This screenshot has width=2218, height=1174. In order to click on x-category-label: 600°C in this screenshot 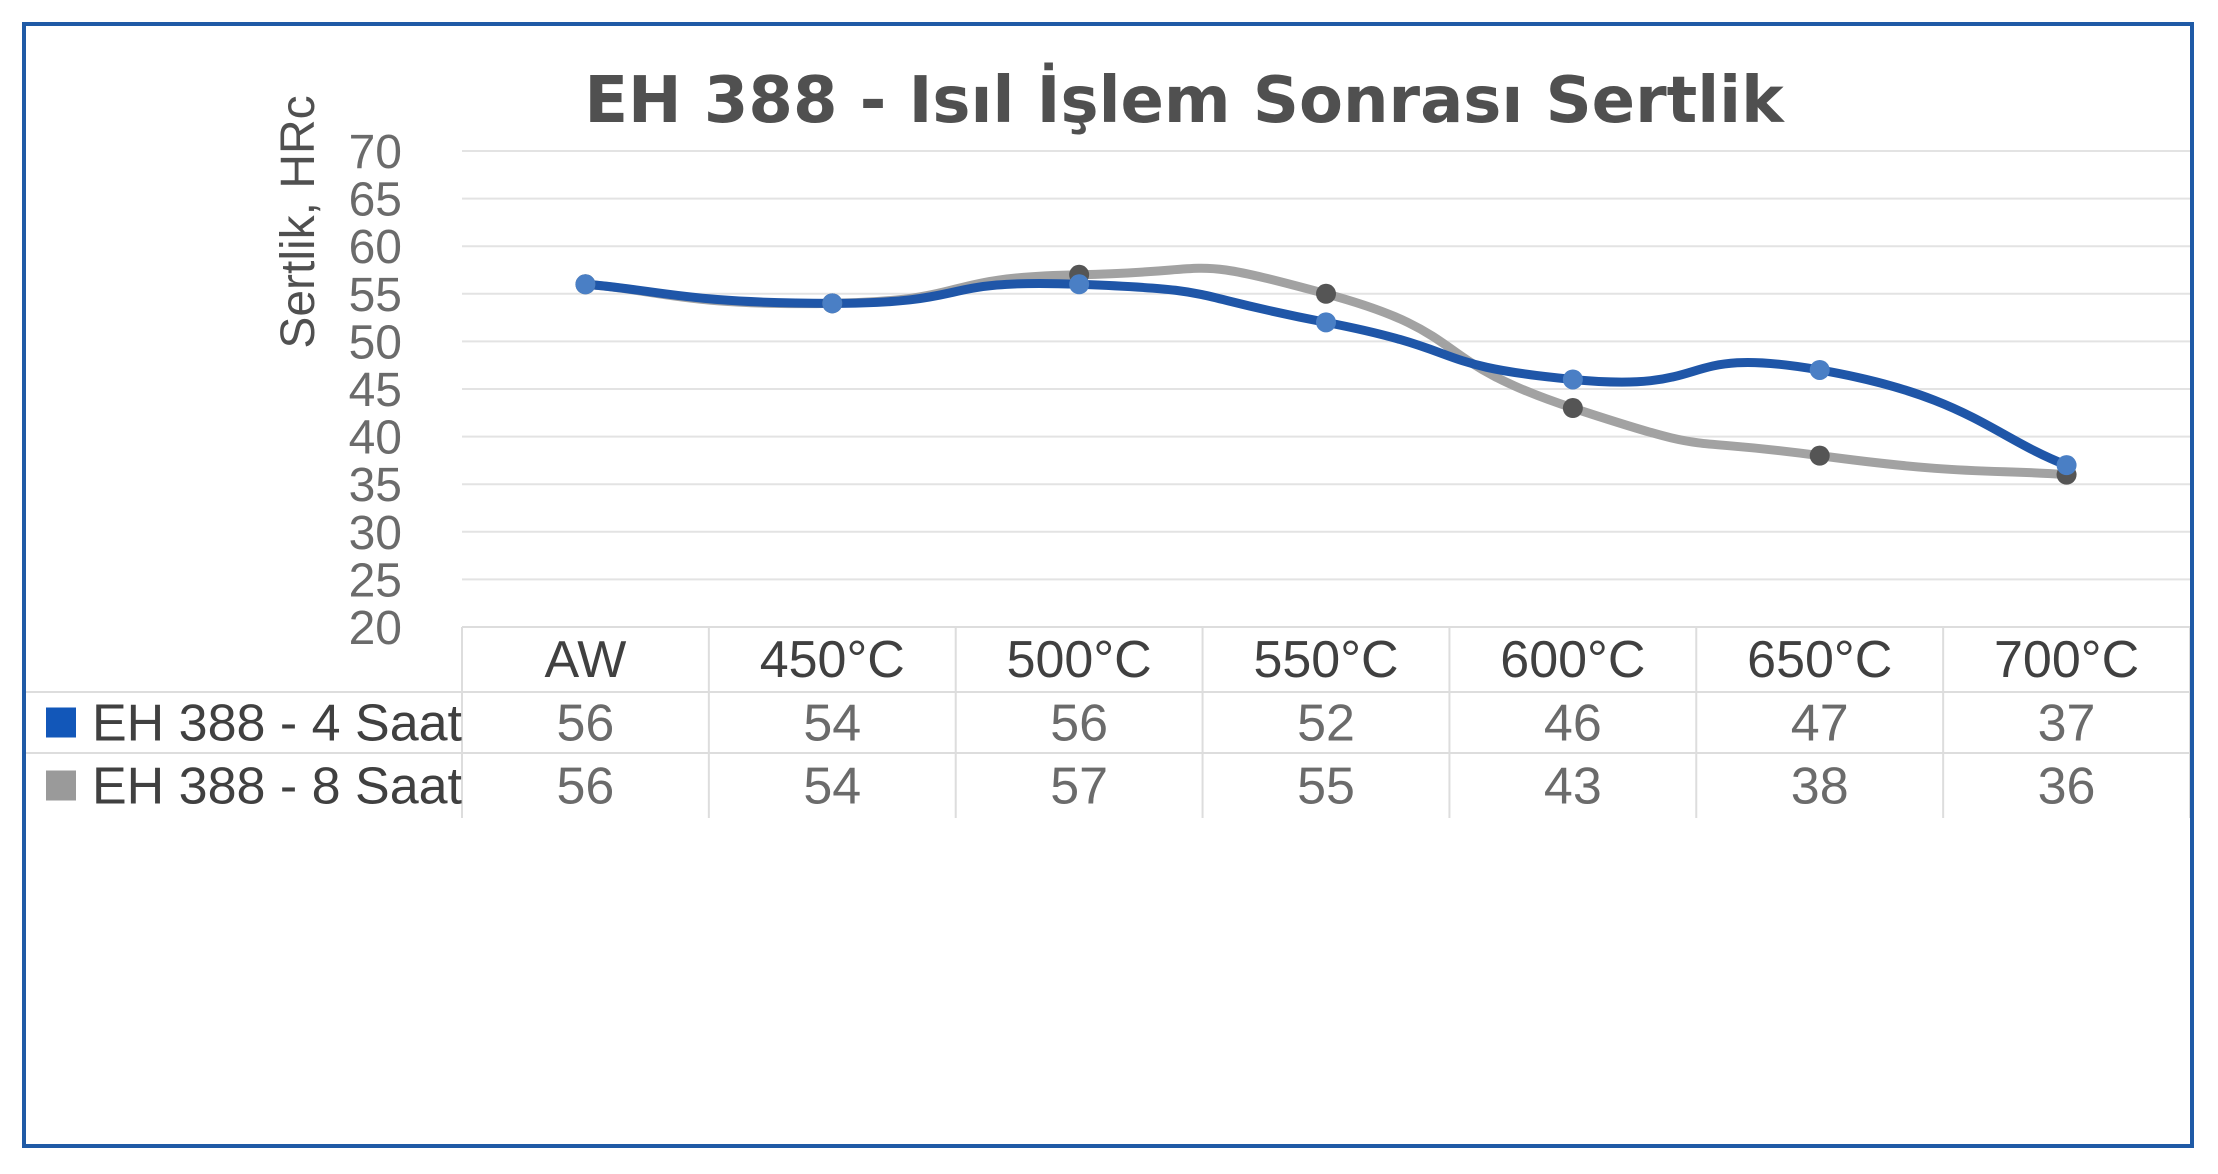, I will do `click(1572, 660)`.